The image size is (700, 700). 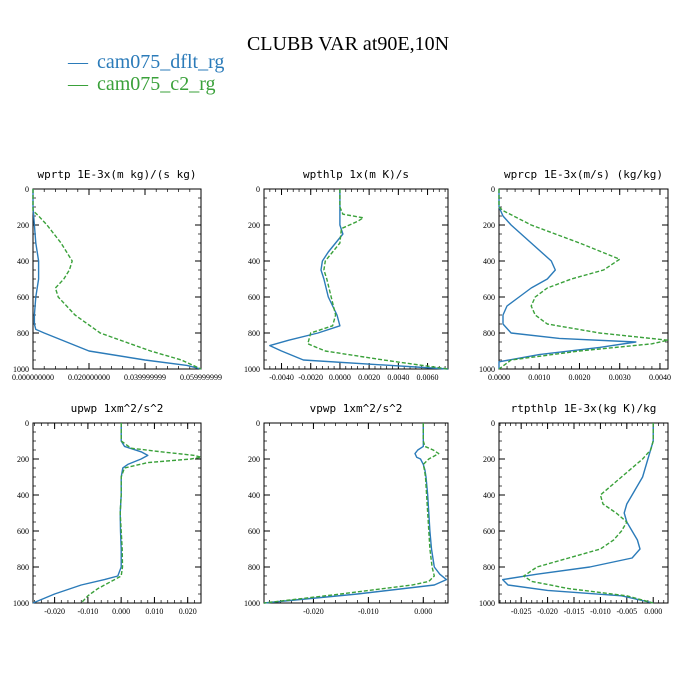 What do you see at coordinates (78, 62) in the screenshot?
I see `legend-marker-dflt: —` at bounding box center [78, 62].